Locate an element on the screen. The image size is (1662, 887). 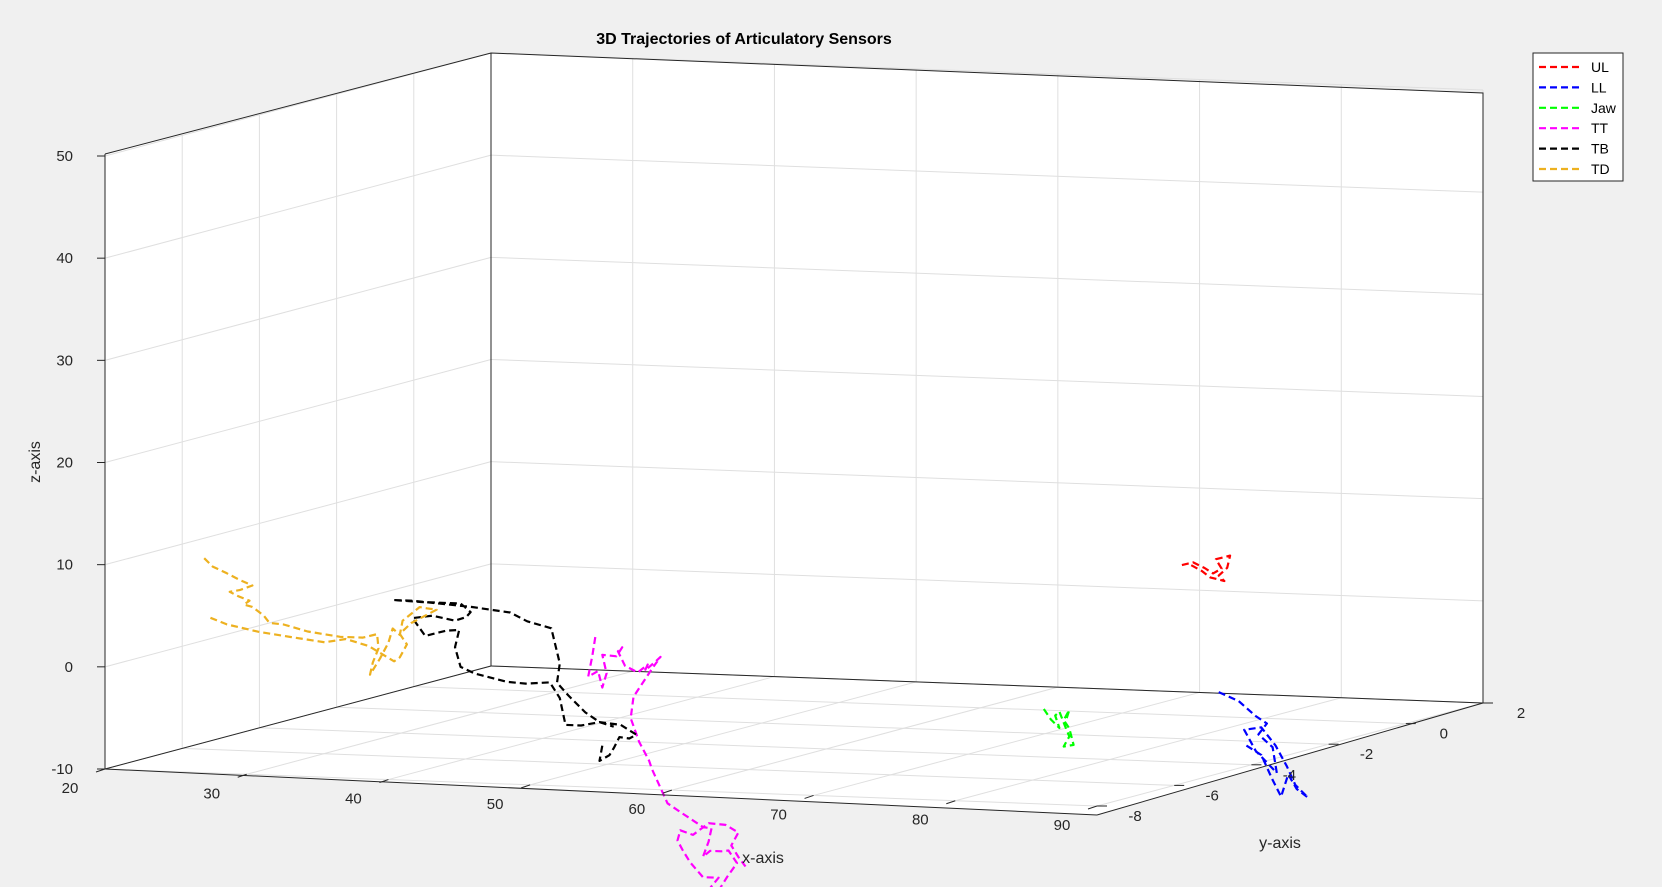
y-axis-line is located at coordinates (1290, 759).